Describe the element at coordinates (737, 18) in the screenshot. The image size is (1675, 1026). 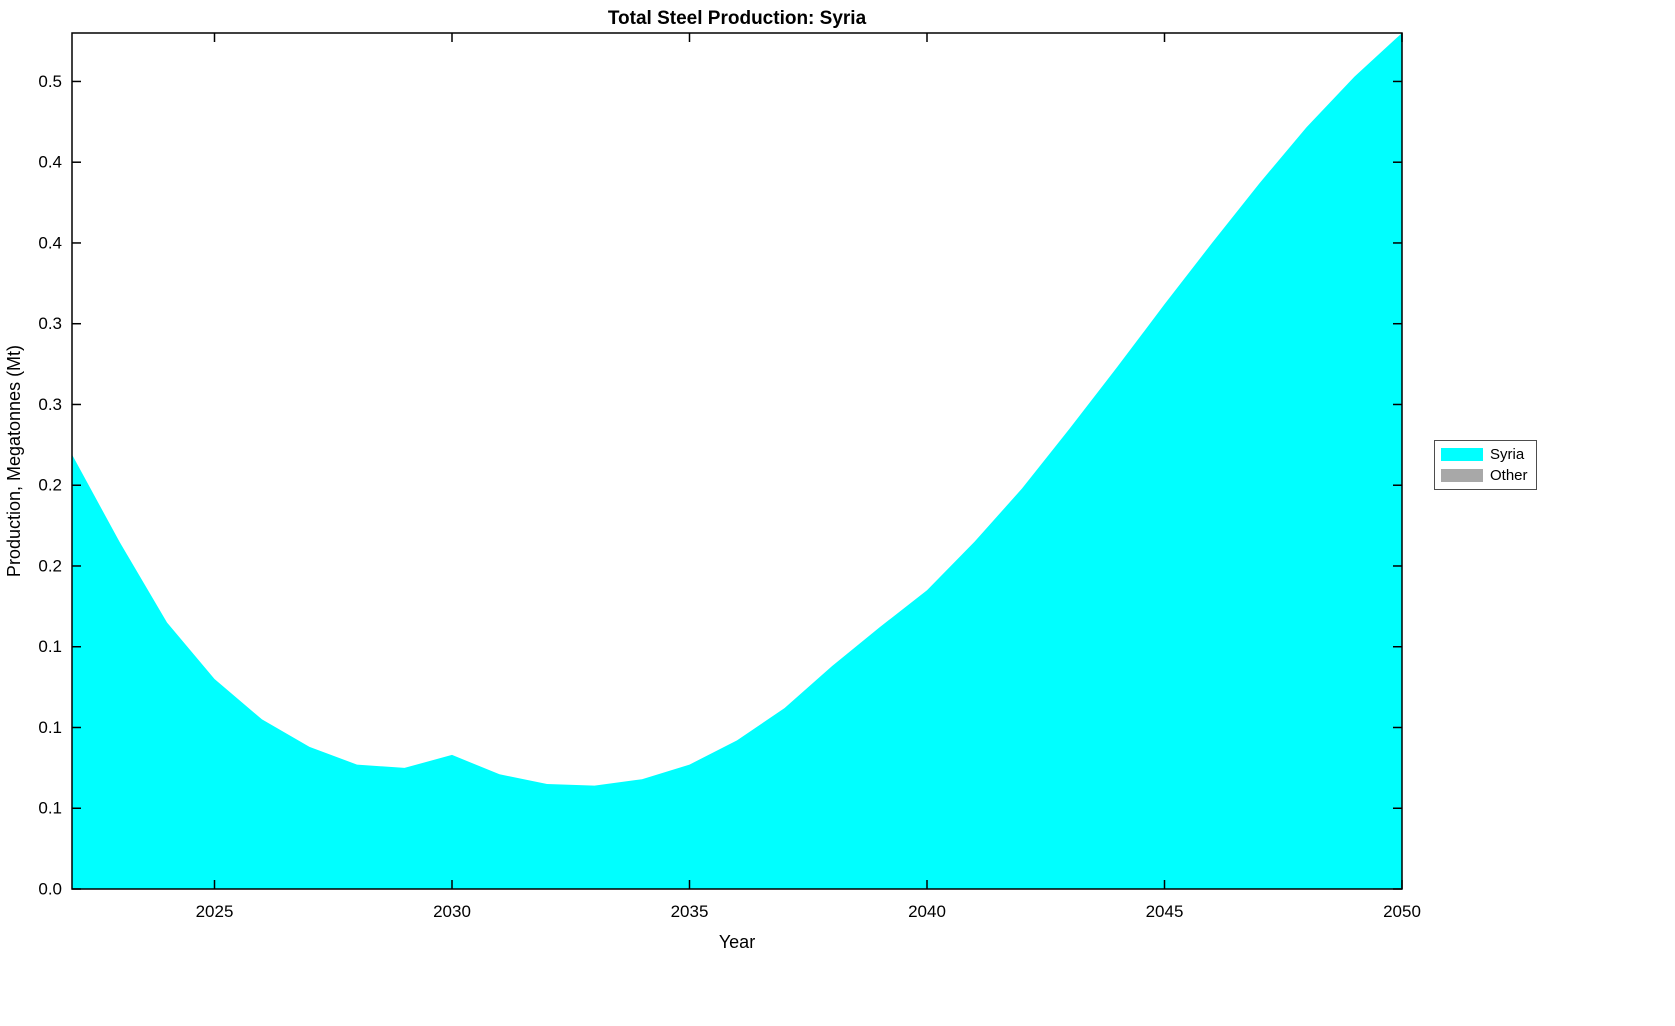
I see `chart-title: Total Steel Production: Syria` at that location.